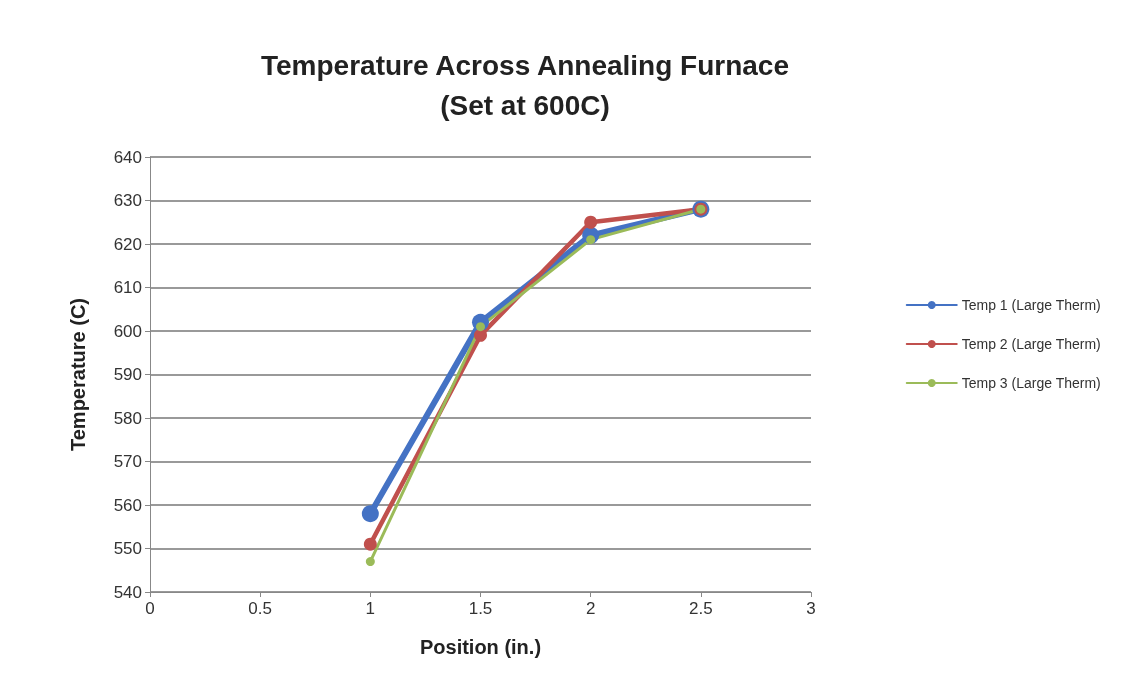 The image size is (1126, 688). Describe the element at coordinates (590, 608) in the screenshot. I see `x-tick-label: 2` at that location.